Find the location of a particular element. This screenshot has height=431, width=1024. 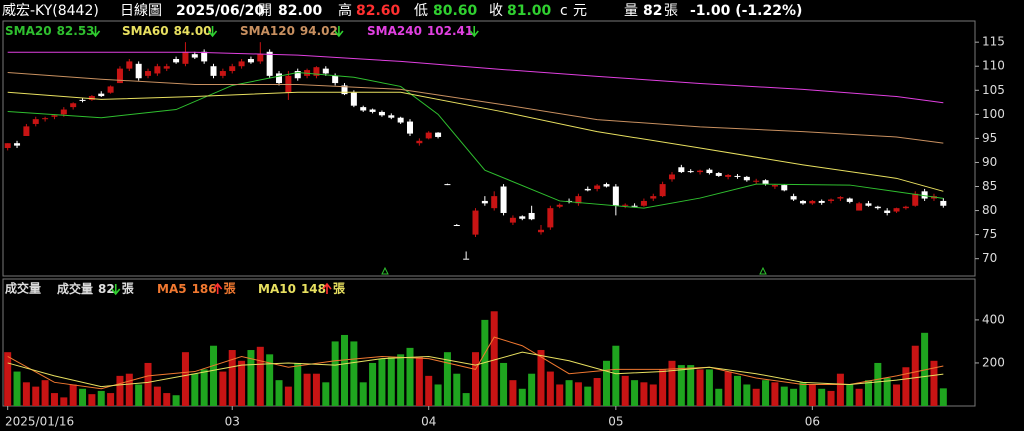

legend-value: 102.41 is located at coordinates (450, 31).